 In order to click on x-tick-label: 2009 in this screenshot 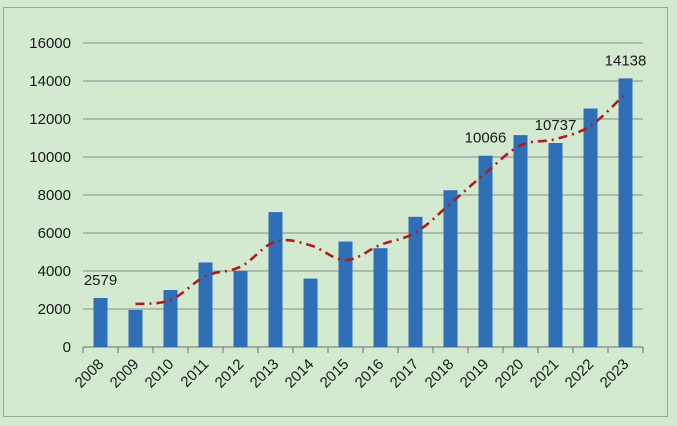, I will do `click(125, 374)`.